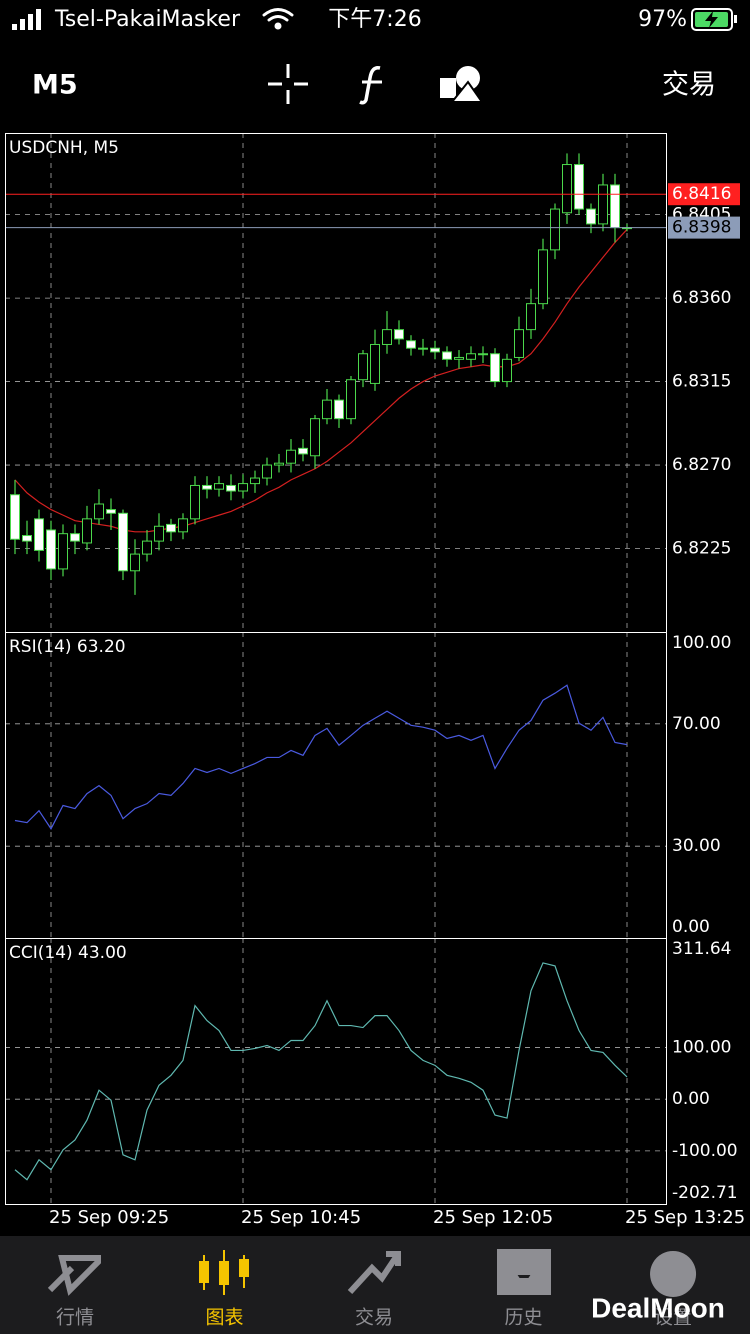 The image size is (750, 1334). What do you see at coordinates (662, 19) in the screenshot?
I see `battery-level: 97%` at bounding box center [662, 19].